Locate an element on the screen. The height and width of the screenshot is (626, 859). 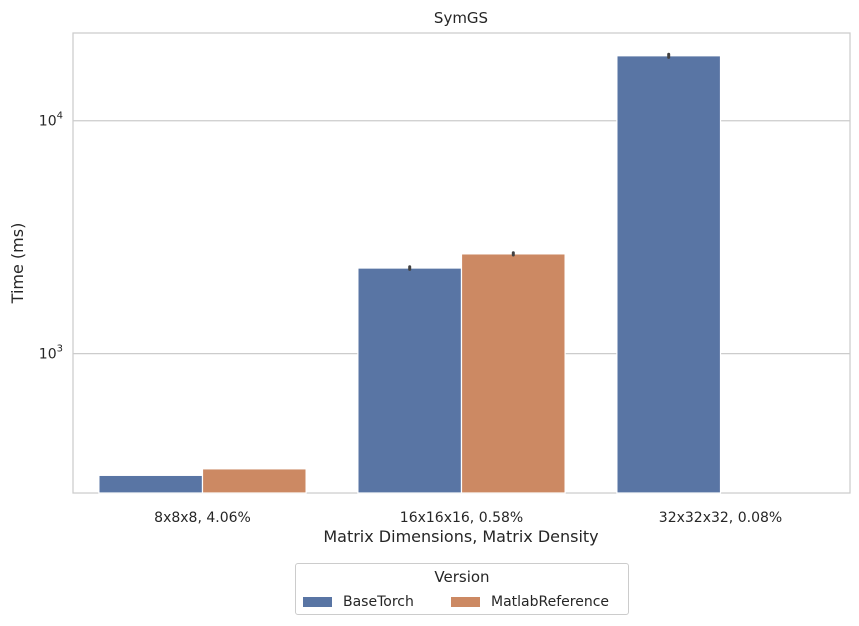
chart-title: SymGS is located at coordinates (461, 18).